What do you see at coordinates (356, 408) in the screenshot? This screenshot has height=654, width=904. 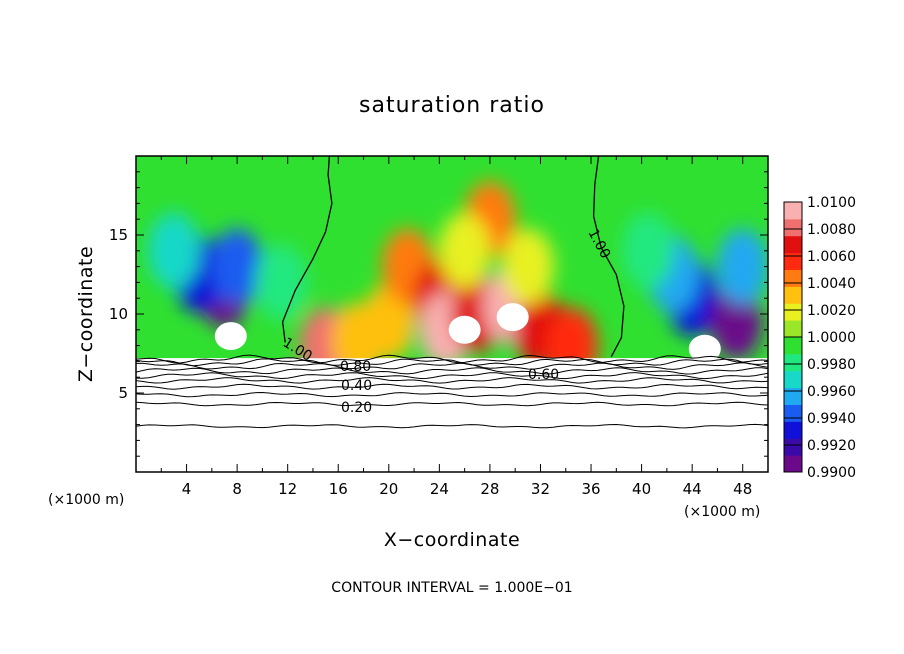 I see `contour-label-0.20: 0.20` at bounding box center [356, 408].